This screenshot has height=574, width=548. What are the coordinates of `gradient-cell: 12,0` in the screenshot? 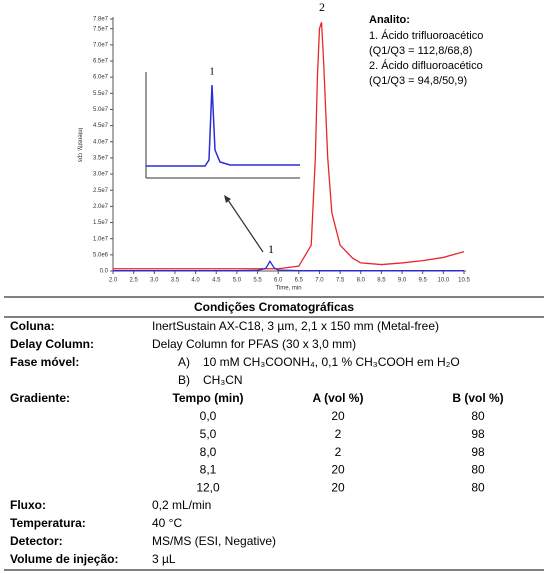 It's located at (208, 487).